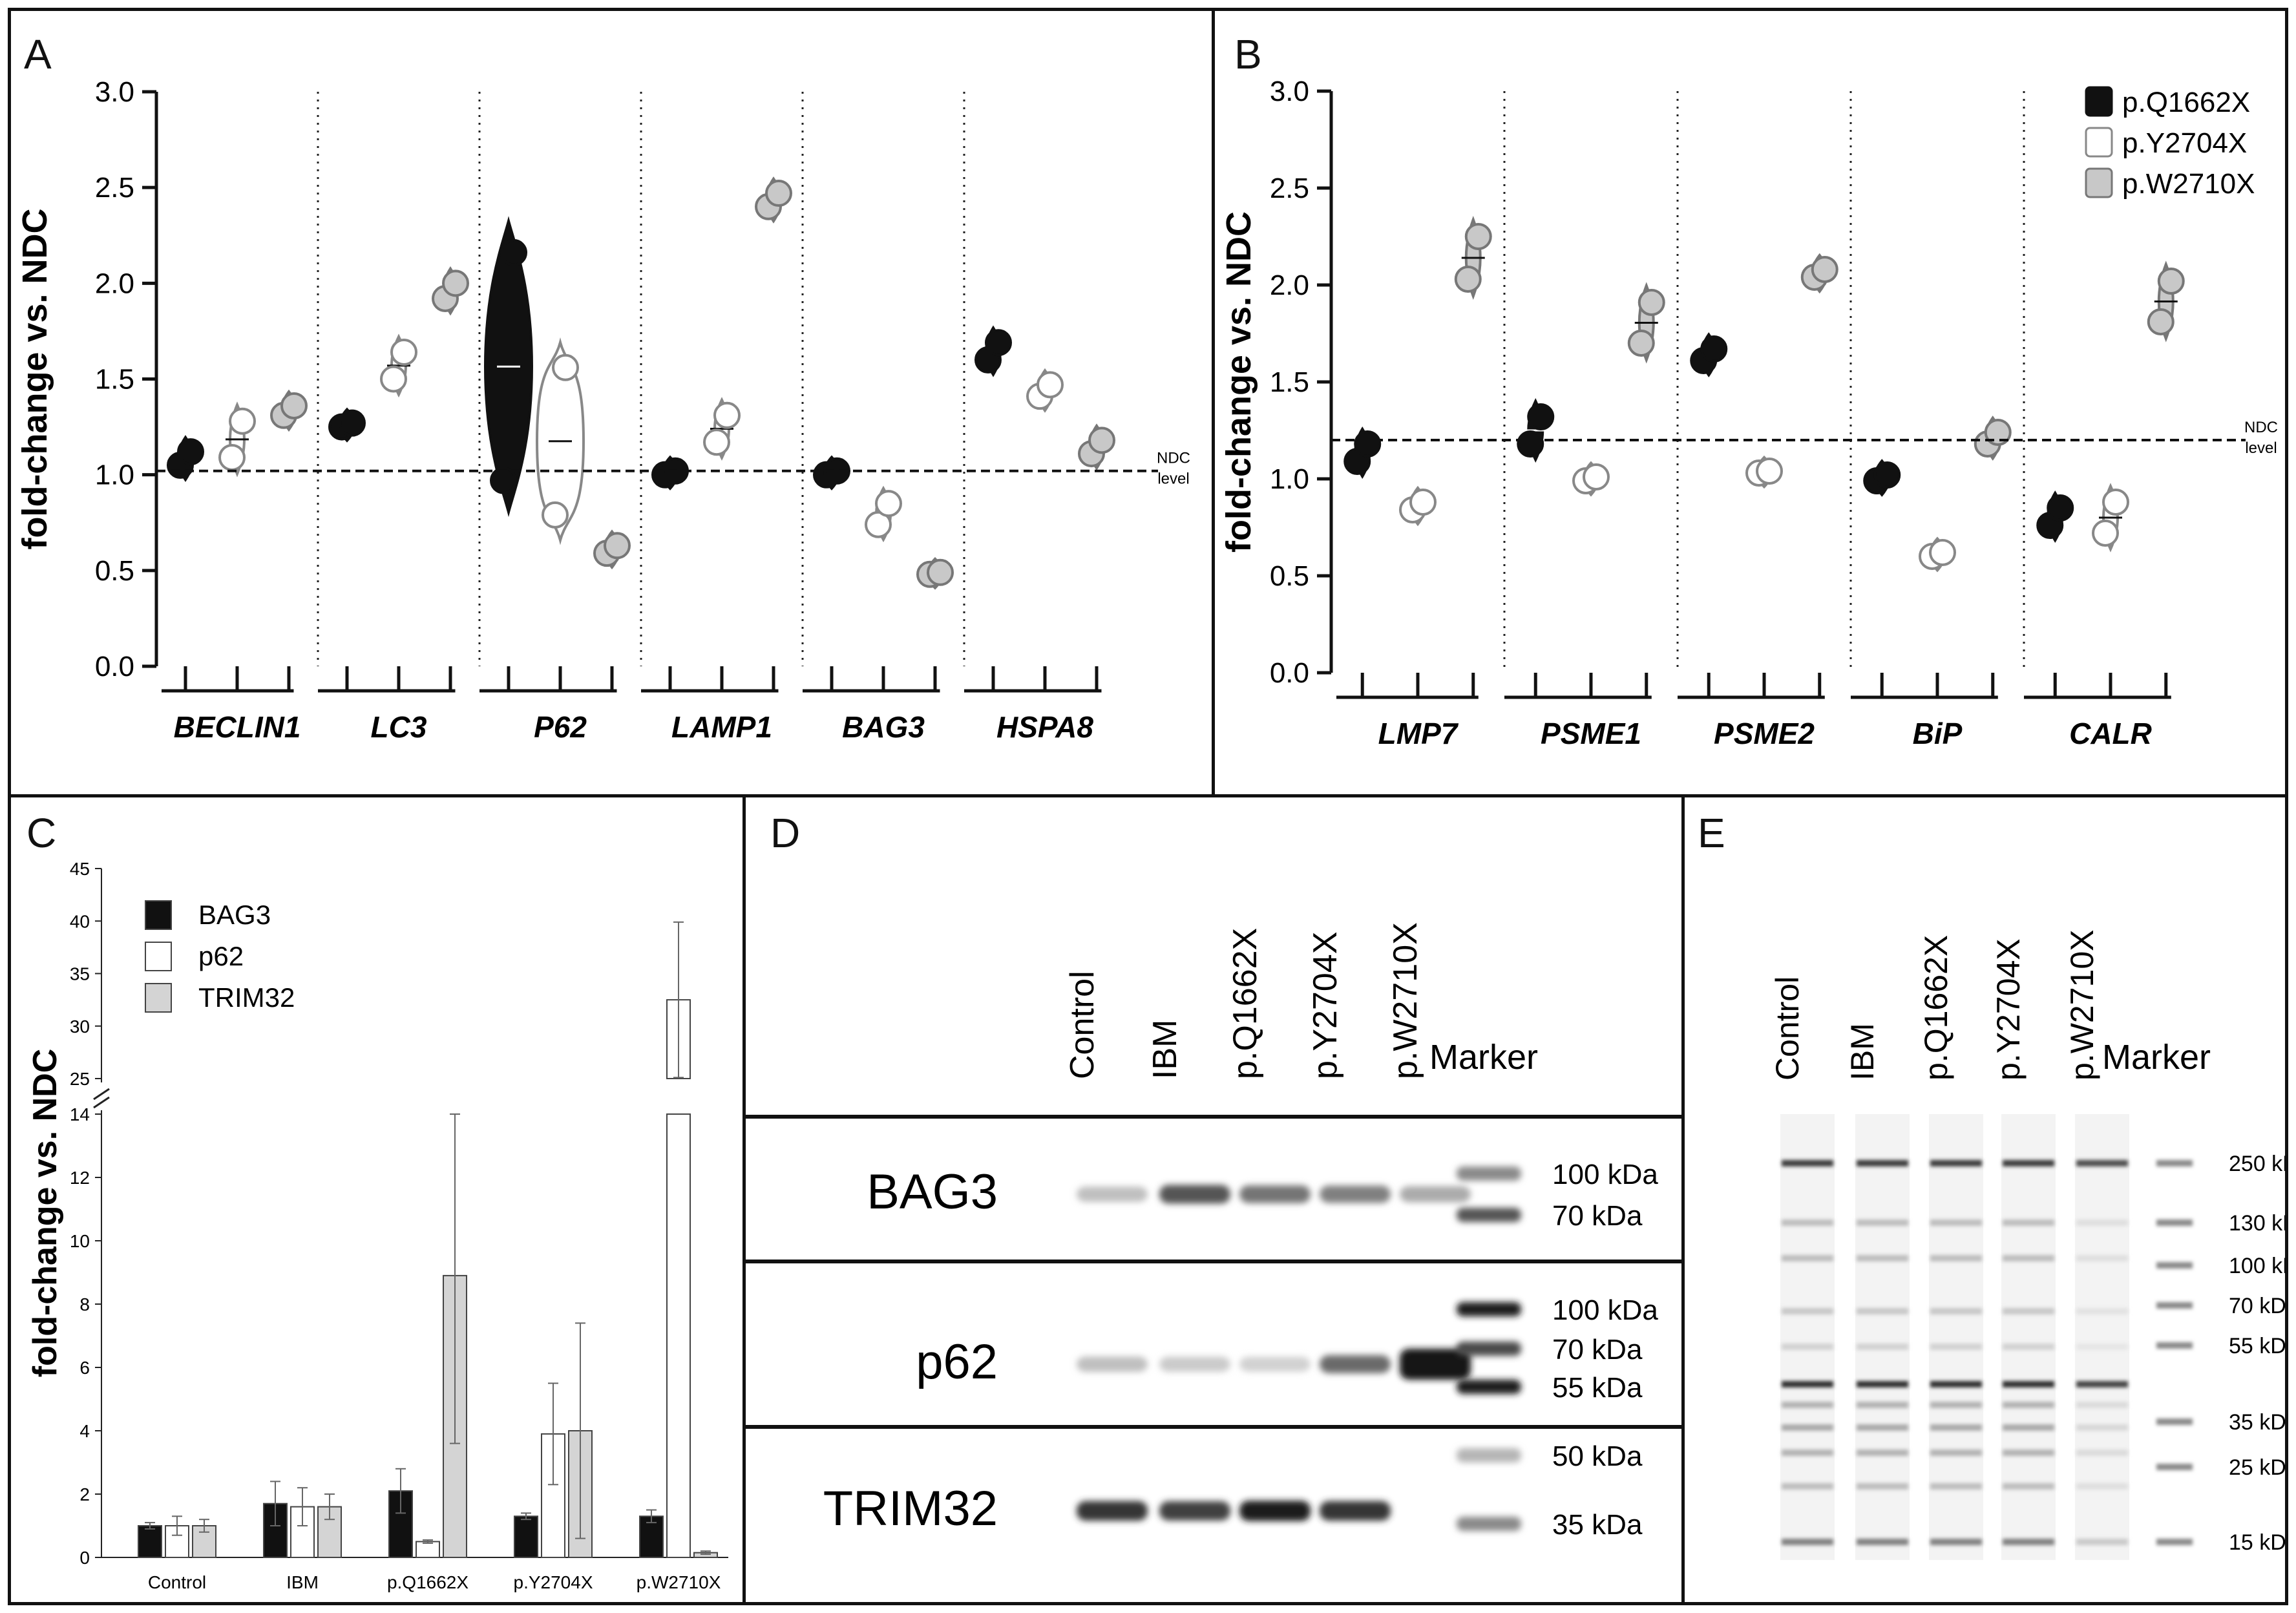 The width and height of the screenshot is (2296, 1613). Describe the element at coordinates (1597, 1216) in the screenshot. I see `marker-label-0-1: 70 kDa` at that location.